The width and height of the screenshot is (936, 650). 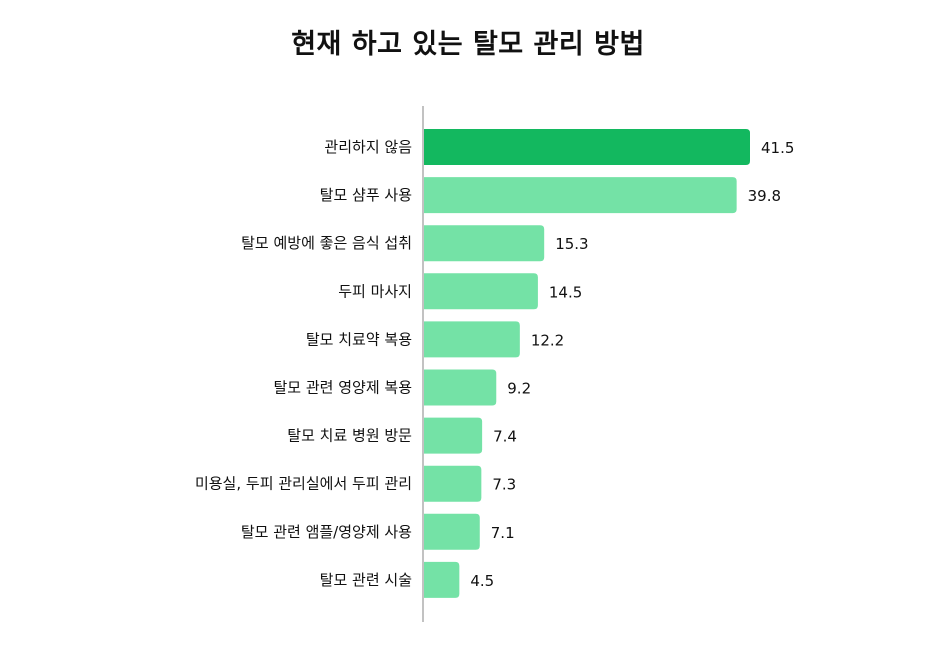 I want to click on category-label: 탈모 예방에 좋은 음식 섭취, so click(x=326, y=243).